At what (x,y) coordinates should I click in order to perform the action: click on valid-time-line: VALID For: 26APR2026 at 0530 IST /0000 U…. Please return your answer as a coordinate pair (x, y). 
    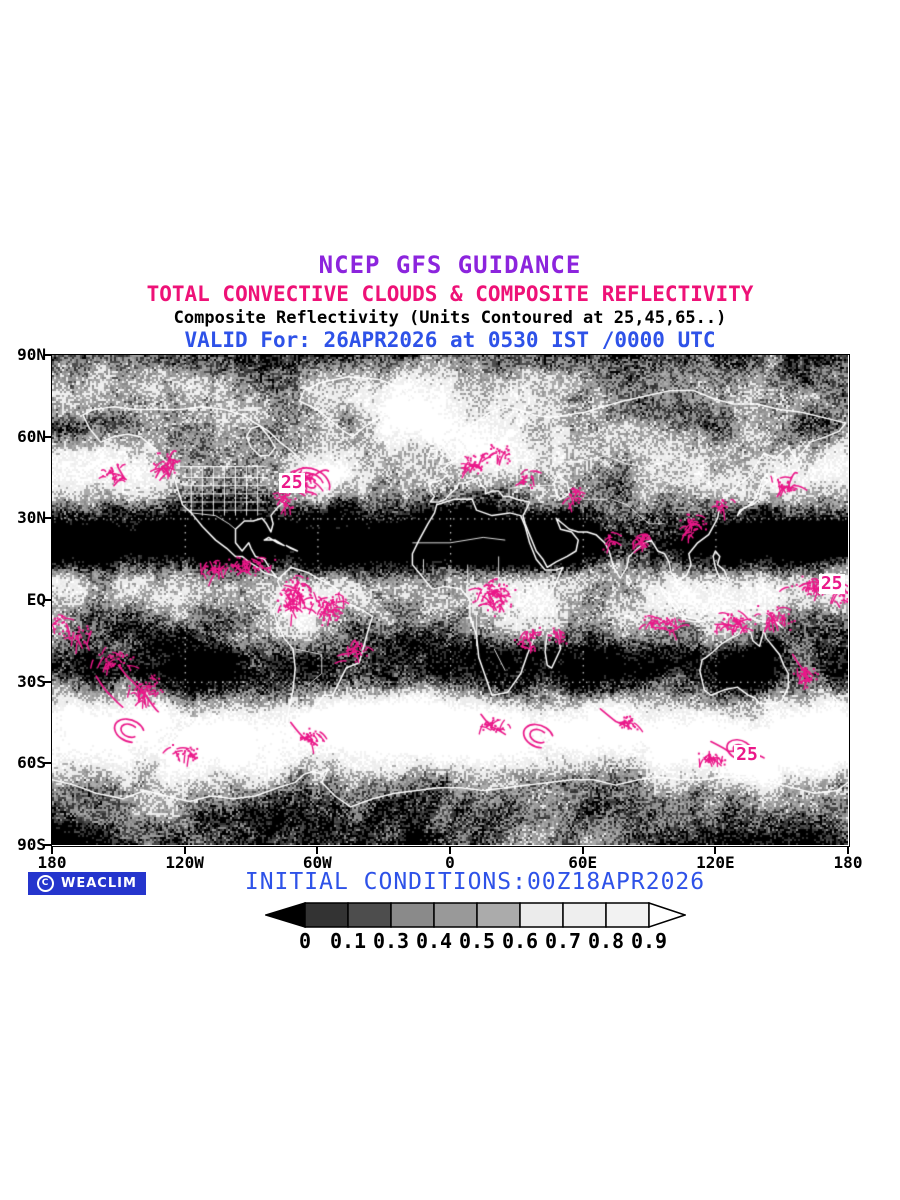
    Looking at the image, I should click on (450, 340).